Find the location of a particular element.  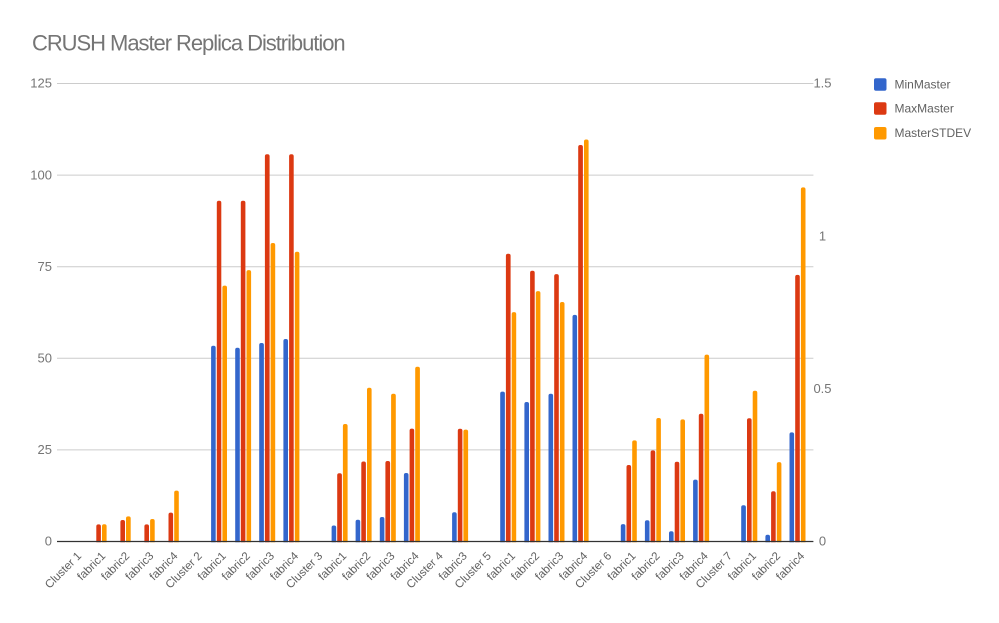

svg-text: 125 is located at coordinates (41, 83).